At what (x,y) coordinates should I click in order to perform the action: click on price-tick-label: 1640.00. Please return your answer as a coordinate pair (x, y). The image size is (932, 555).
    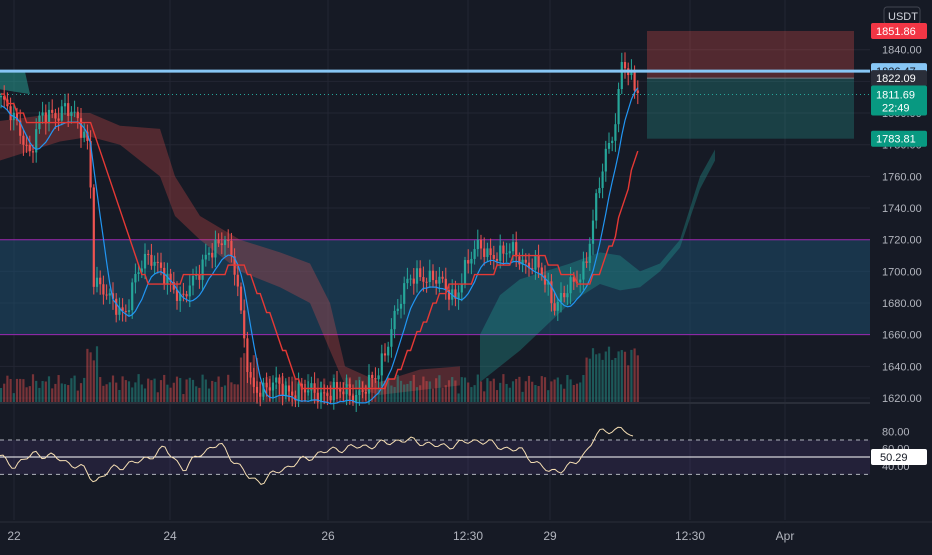
    Looking at the image, I should click on (902, 367).